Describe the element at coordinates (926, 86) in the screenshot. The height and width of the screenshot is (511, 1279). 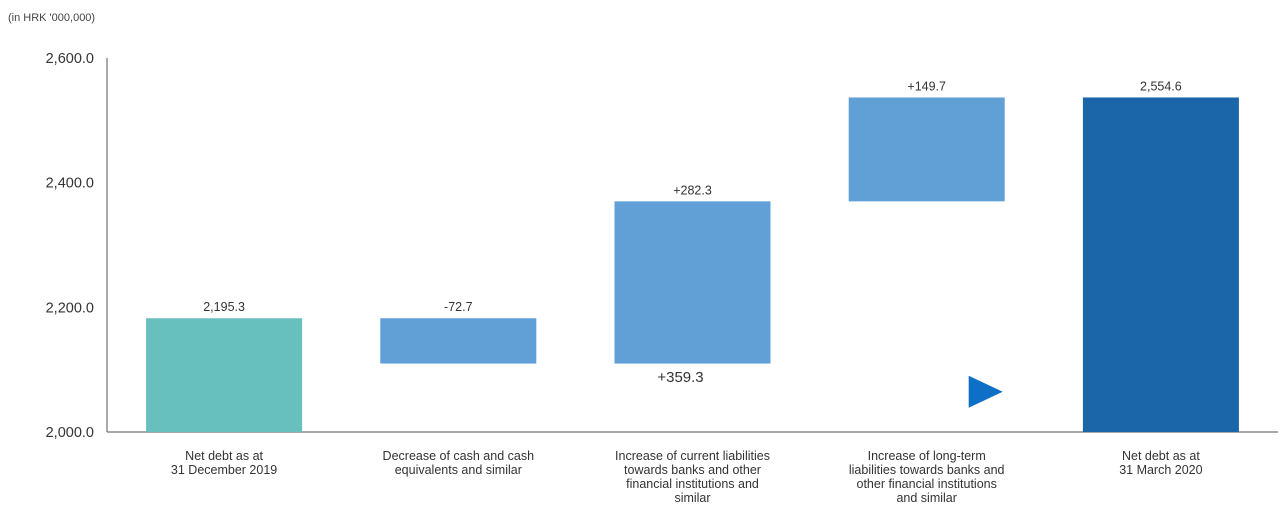
I see `bar-value-label: +149.7` at that location.